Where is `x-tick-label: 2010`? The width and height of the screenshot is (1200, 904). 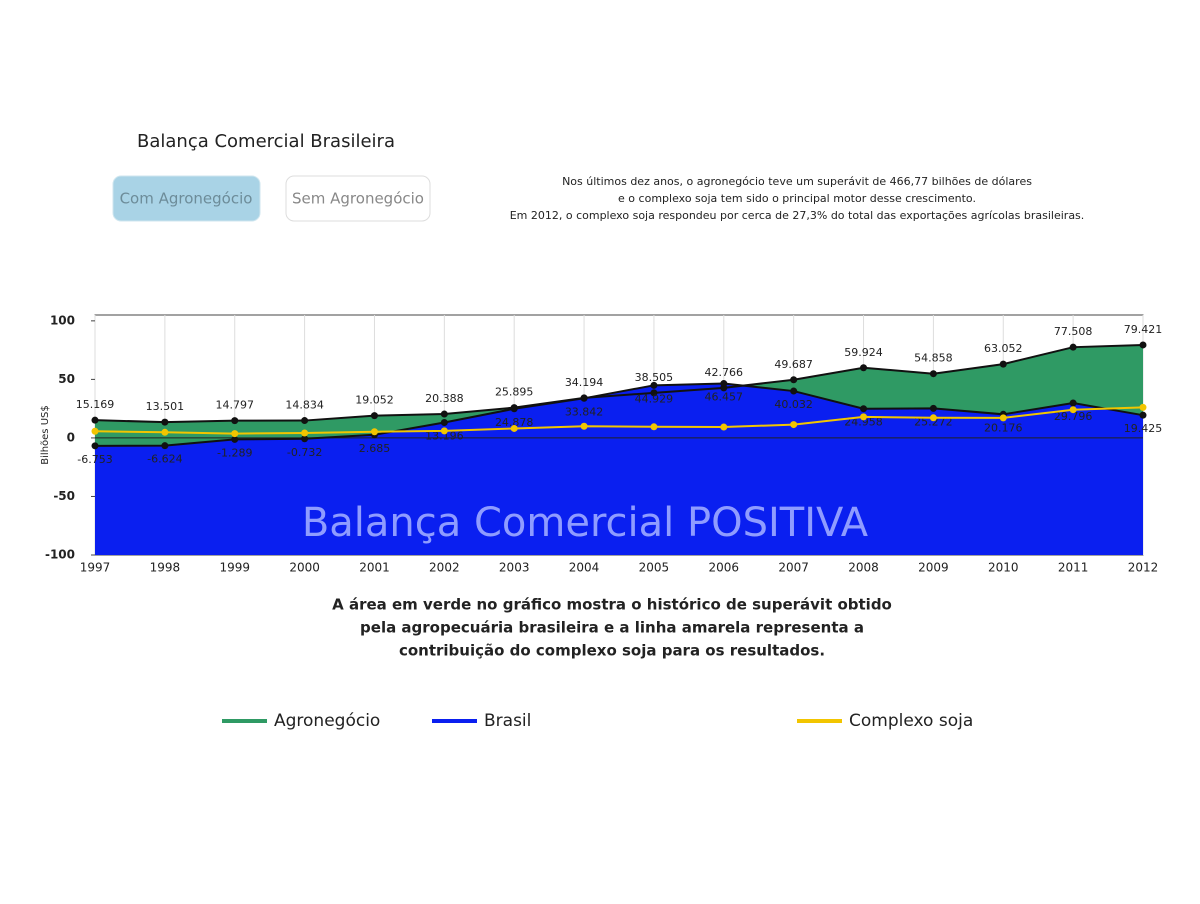
x-tick-label: 2010 is located at coordinates (1003, 568).